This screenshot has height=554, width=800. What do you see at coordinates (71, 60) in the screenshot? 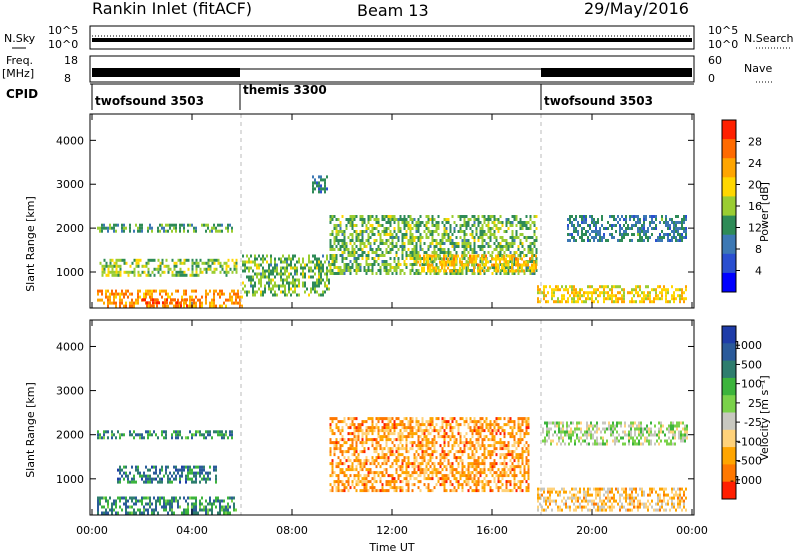
I see `freq-left-tick-top: 18` at bounding box center [71, 60].